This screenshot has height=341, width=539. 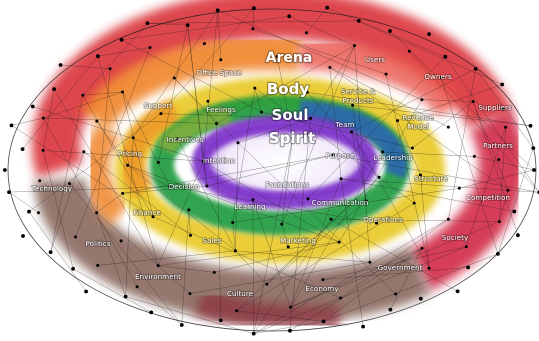 What do you see at coordinates (185, 139) in the screenshot?
I see `label-incentives: Incentives` at bounding box center [185, 139].